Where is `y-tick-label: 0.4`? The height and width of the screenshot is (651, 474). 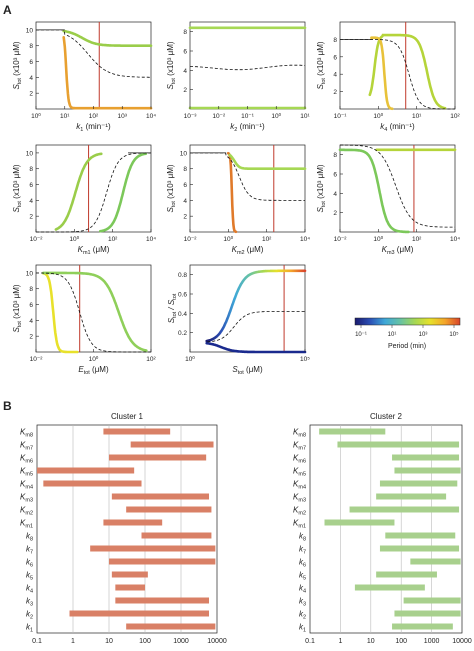 y-tick-label: 0.4 is located at coordinates (182, 314).